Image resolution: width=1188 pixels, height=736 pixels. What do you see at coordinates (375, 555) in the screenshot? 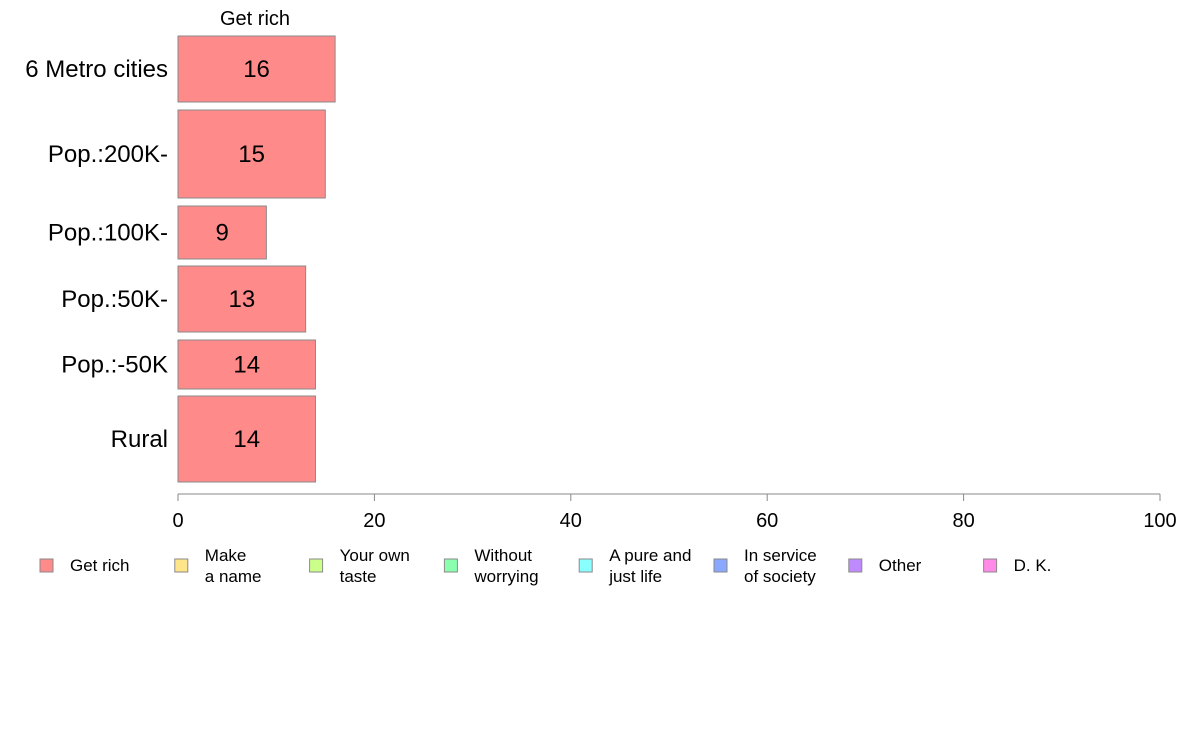
I see `legend-label: Your own` at bounding box center [375, 555].